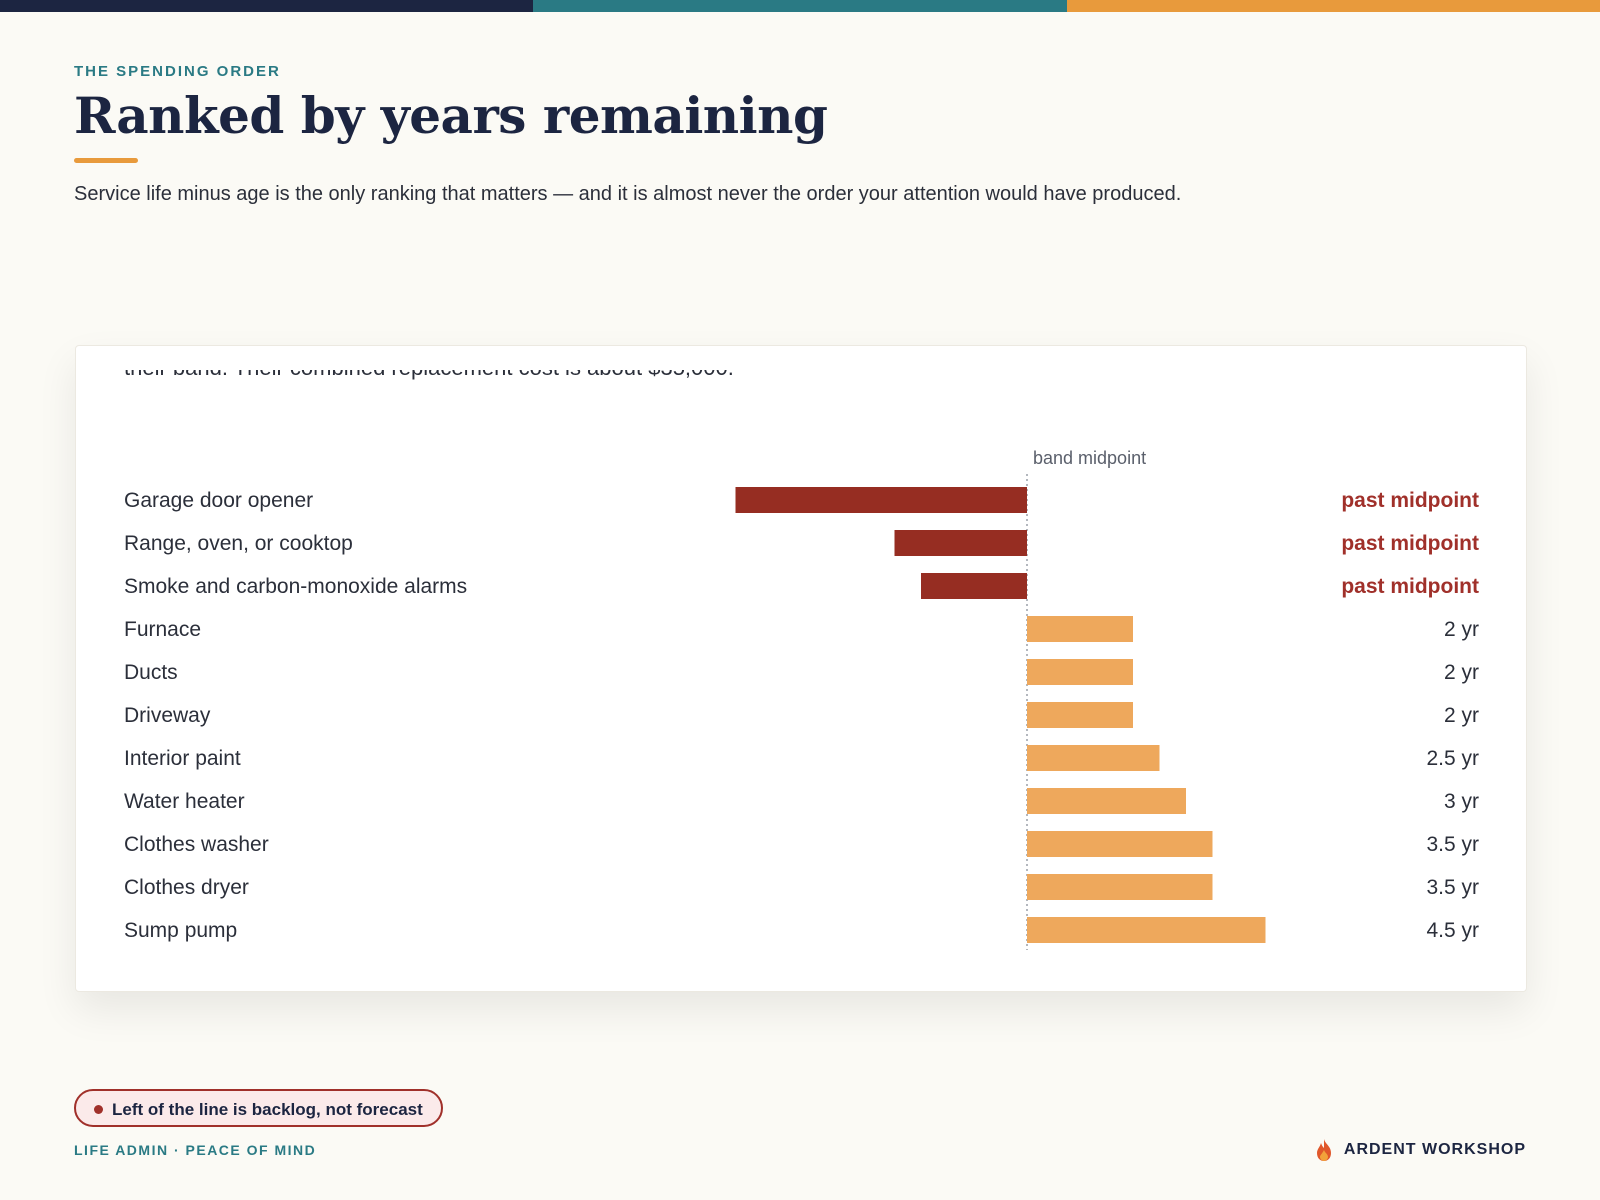  Describe the element at coordinates (98, 1109) in the screenshot. I see `legend-dot` at that location.